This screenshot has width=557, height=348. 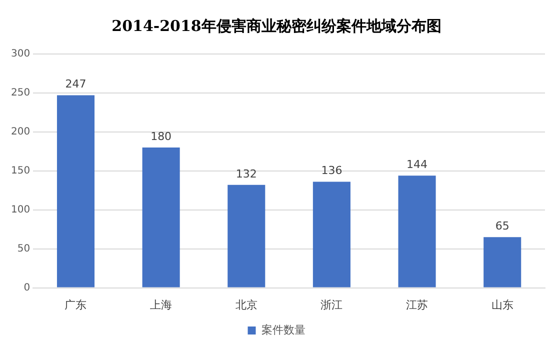 I want to click on x-tick-label: 山东, so click(x=502, y=305).